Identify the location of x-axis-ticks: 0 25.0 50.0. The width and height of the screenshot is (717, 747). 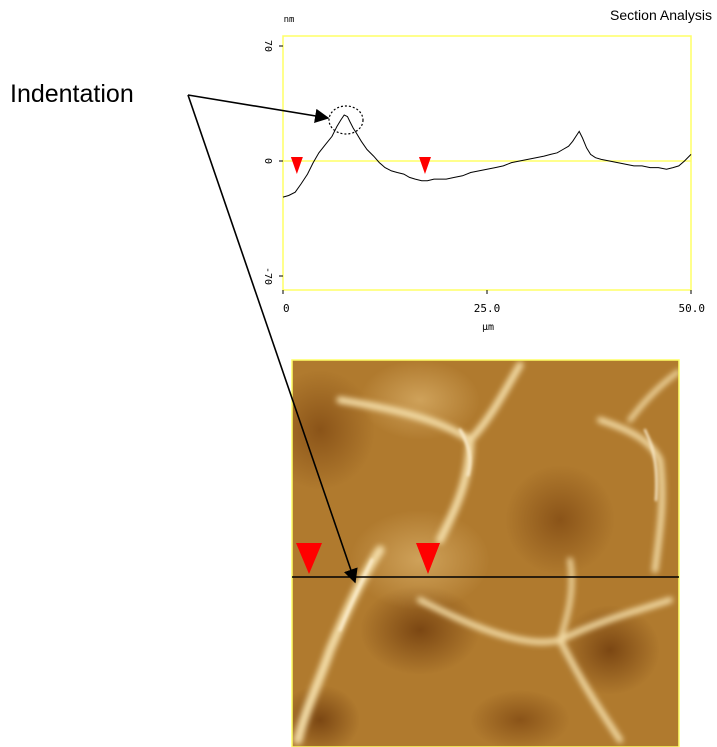
(494, 302).